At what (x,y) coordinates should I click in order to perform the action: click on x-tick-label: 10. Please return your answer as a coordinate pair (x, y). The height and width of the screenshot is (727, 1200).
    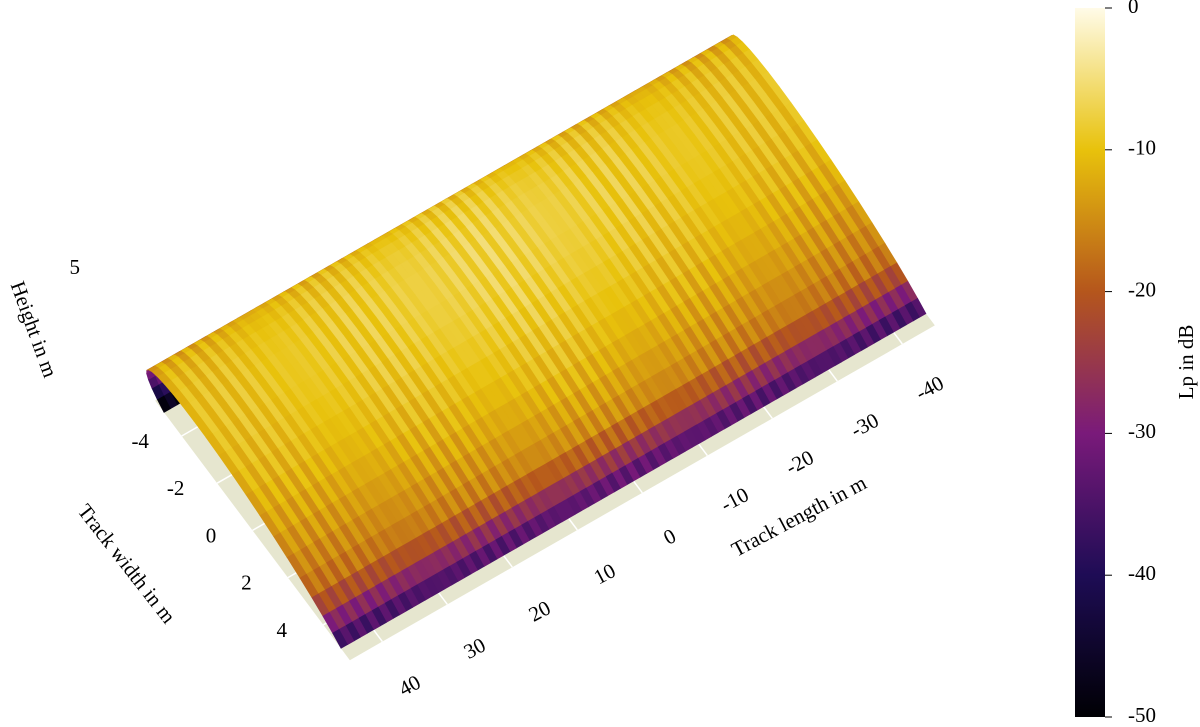
    Looking at the image, I should click on (605, 573).